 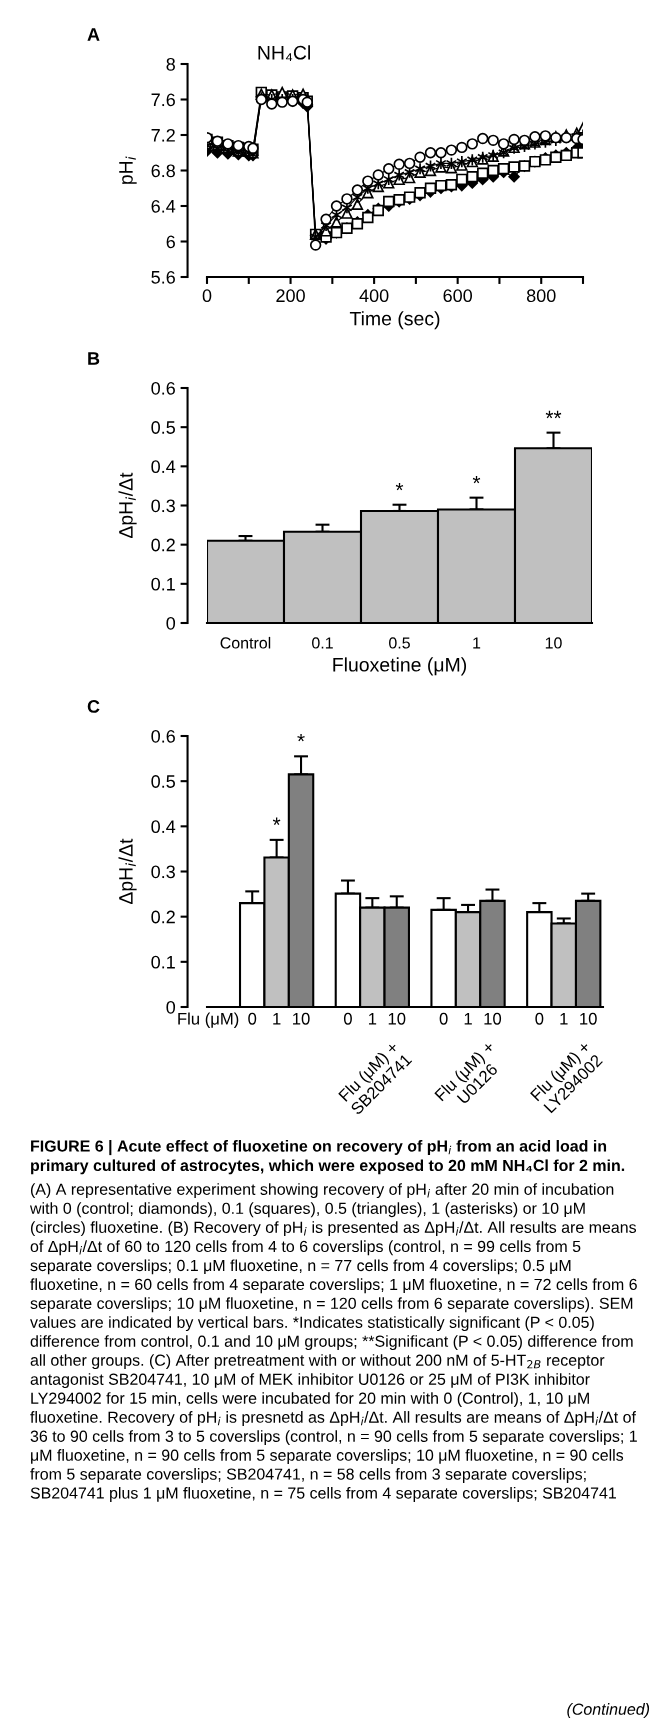 What do you see at coordinates (163, 277) in the screenshot?
I see `y-tick-label: 5.6` at bounding box center [163, 277].